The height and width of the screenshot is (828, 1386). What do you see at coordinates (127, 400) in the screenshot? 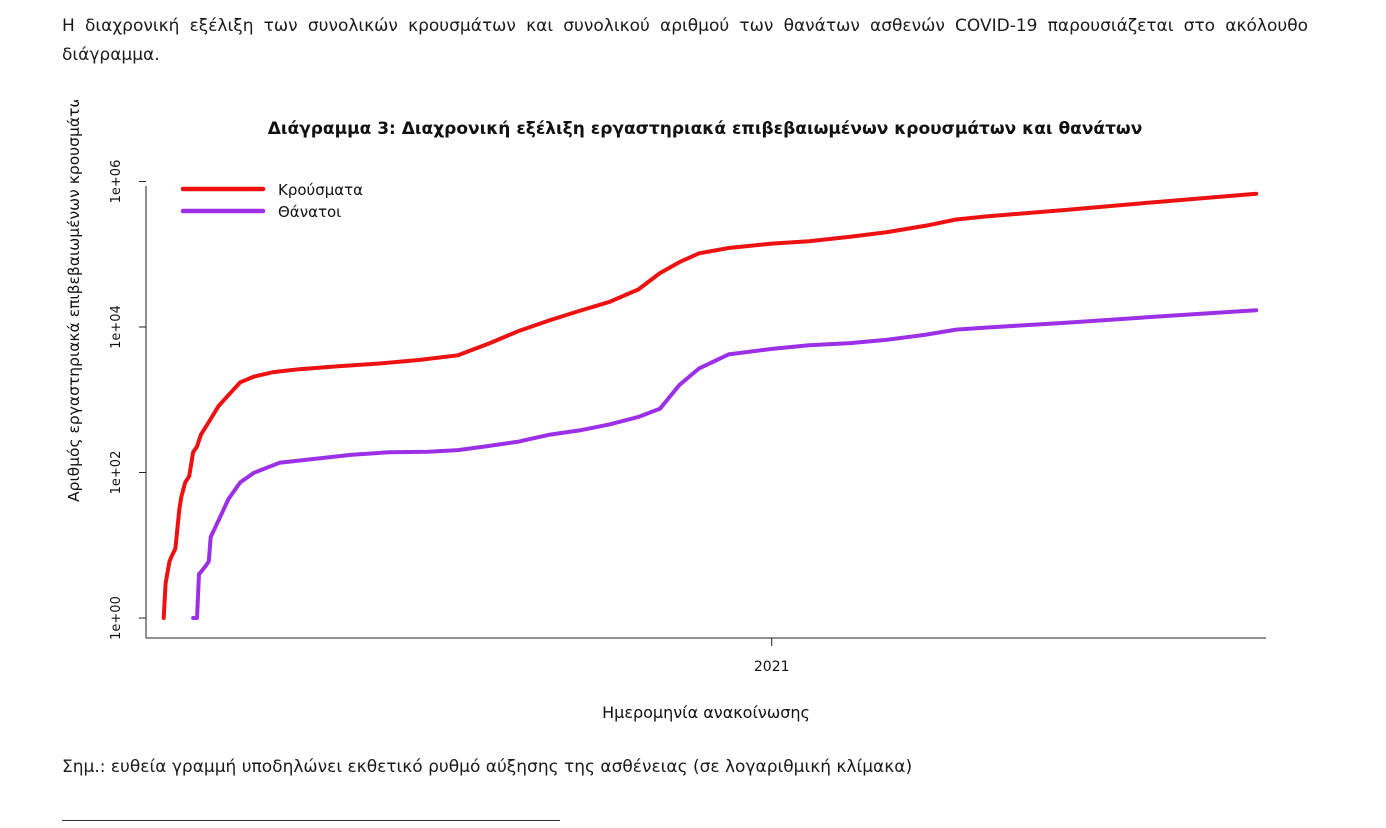
I see `y-ticks: 1e+00 1e+02 1e+04 1e+06` at bounding box center [127, 400].